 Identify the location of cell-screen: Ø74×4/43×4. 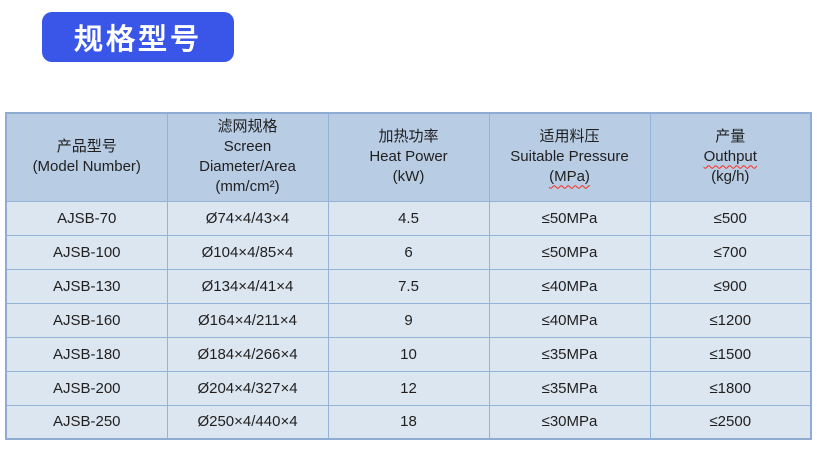
(247, 218).